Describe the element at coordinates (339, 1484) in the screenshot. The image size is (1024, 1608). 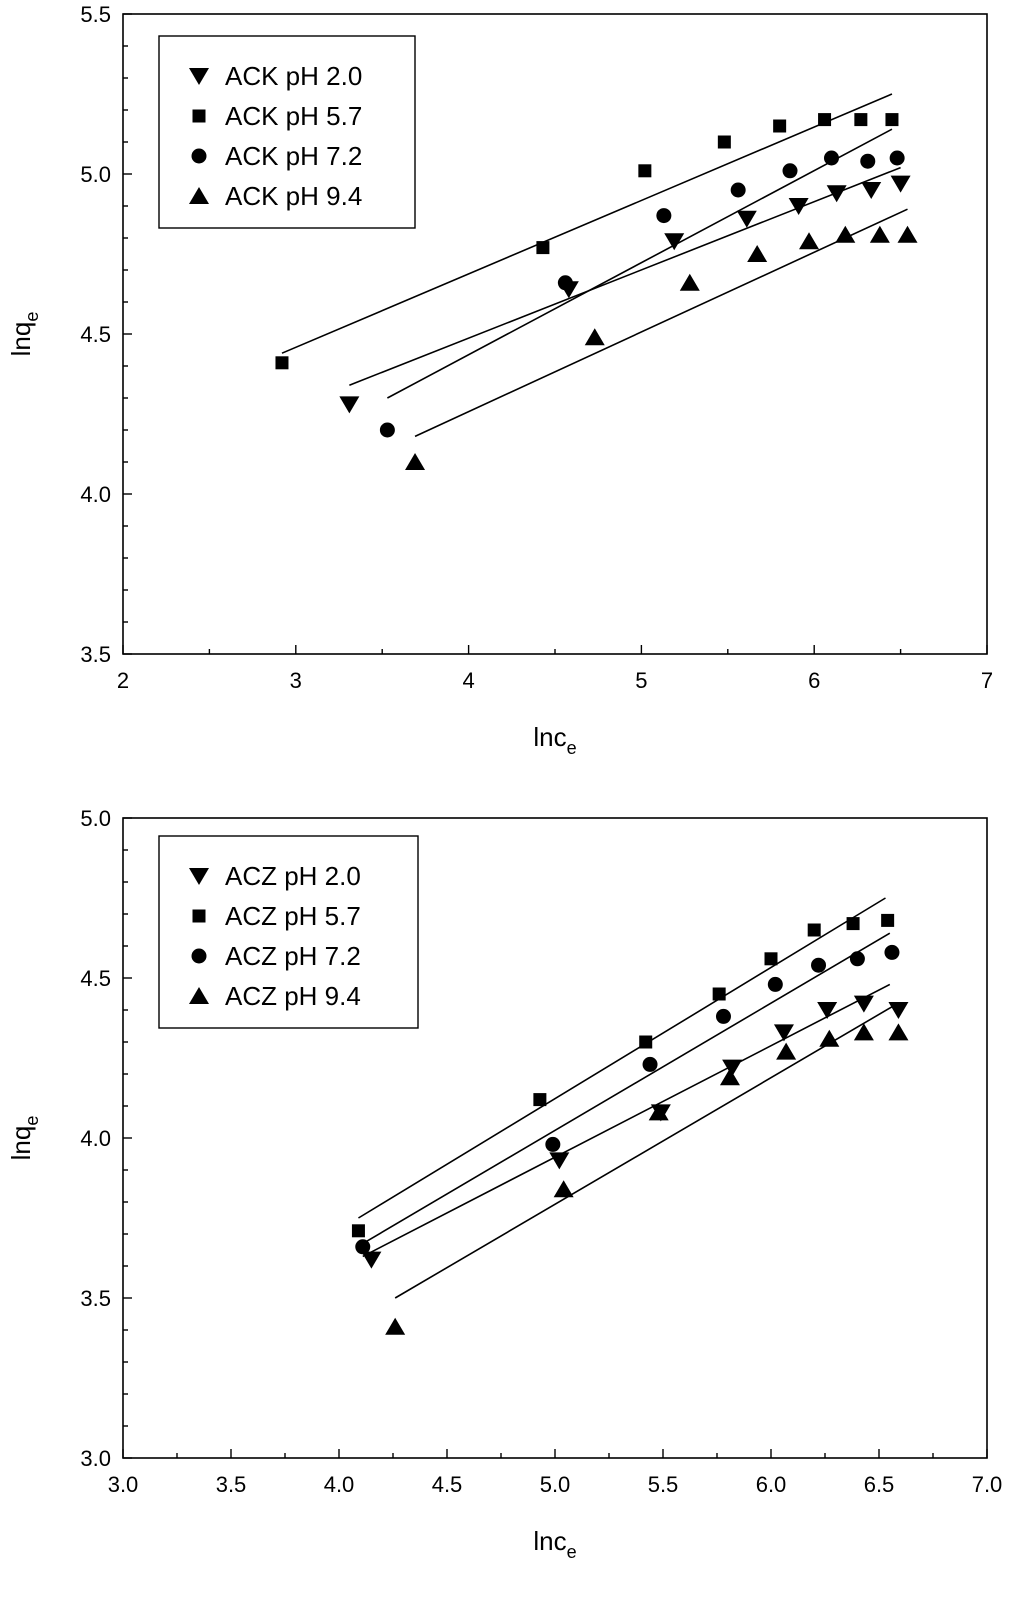
I see `panel-2-x-tick-label: 4.0` at that location.